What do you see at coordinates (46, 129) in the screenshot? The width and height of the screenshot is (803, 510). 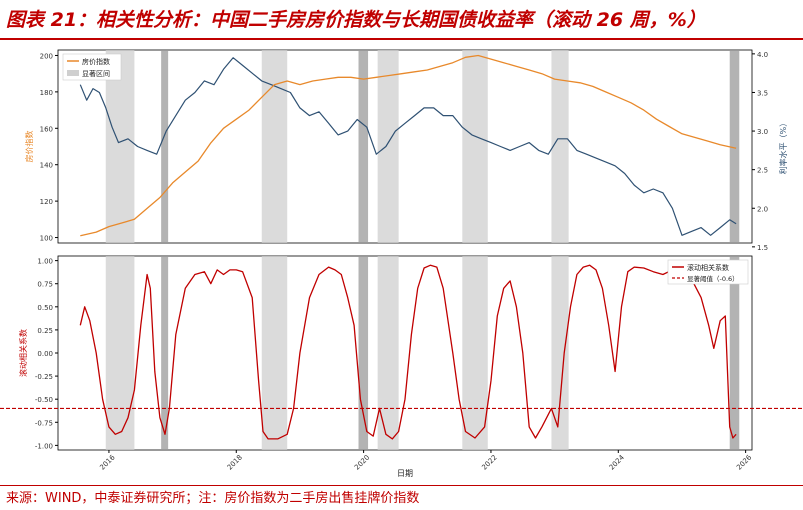 I see `top-left-tick-label-3: 160` at bounding box center [46, 129].